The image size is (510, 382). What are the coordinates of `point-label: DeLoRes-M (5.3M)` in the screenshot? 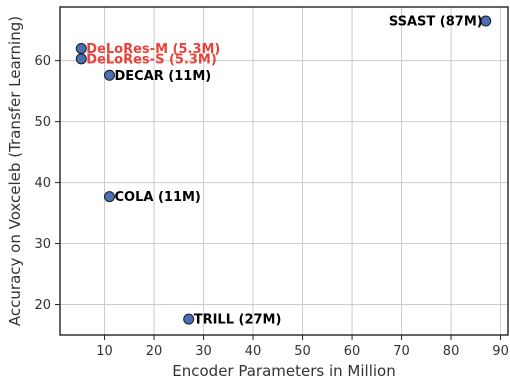 It's located at (153, 49).